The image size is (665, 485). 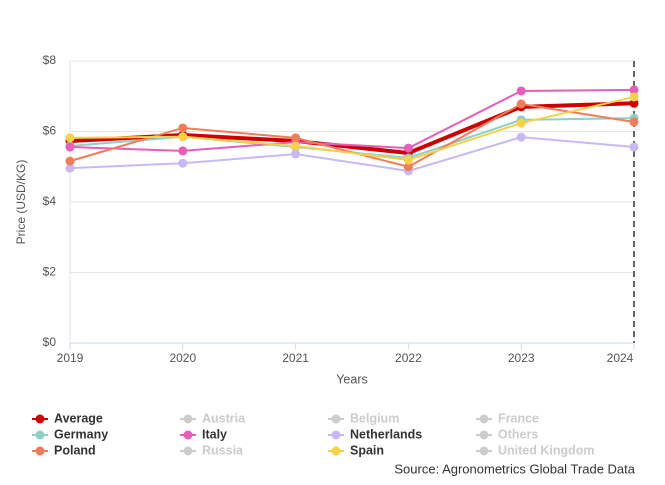 I want to click on x-tick-label: 2020, so click(x=182, y=358).